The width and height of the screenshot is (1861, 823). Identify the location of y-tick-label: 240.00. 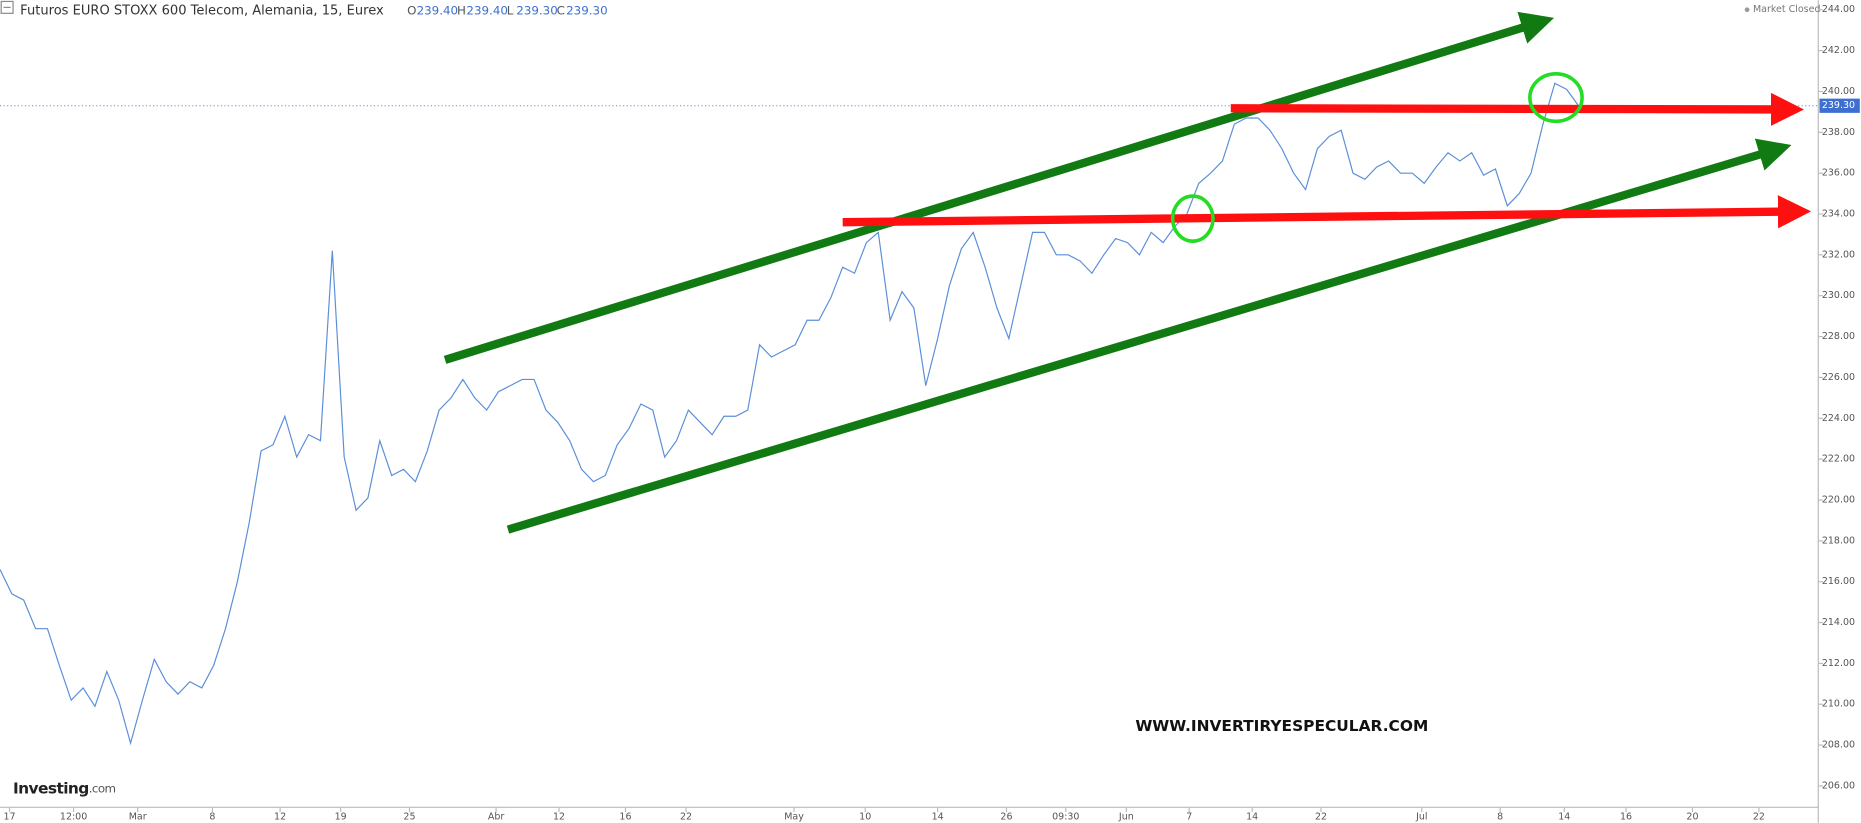
(1838, 91).